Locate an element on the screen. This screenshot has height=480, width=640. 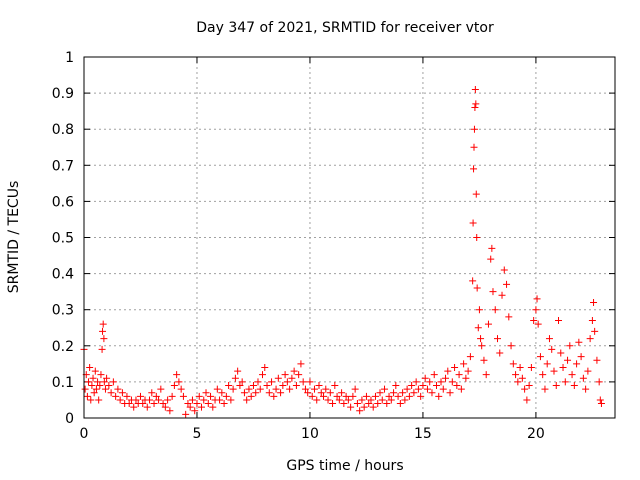
y-tick-label: 0.9 is located at coordinates (63, 94).